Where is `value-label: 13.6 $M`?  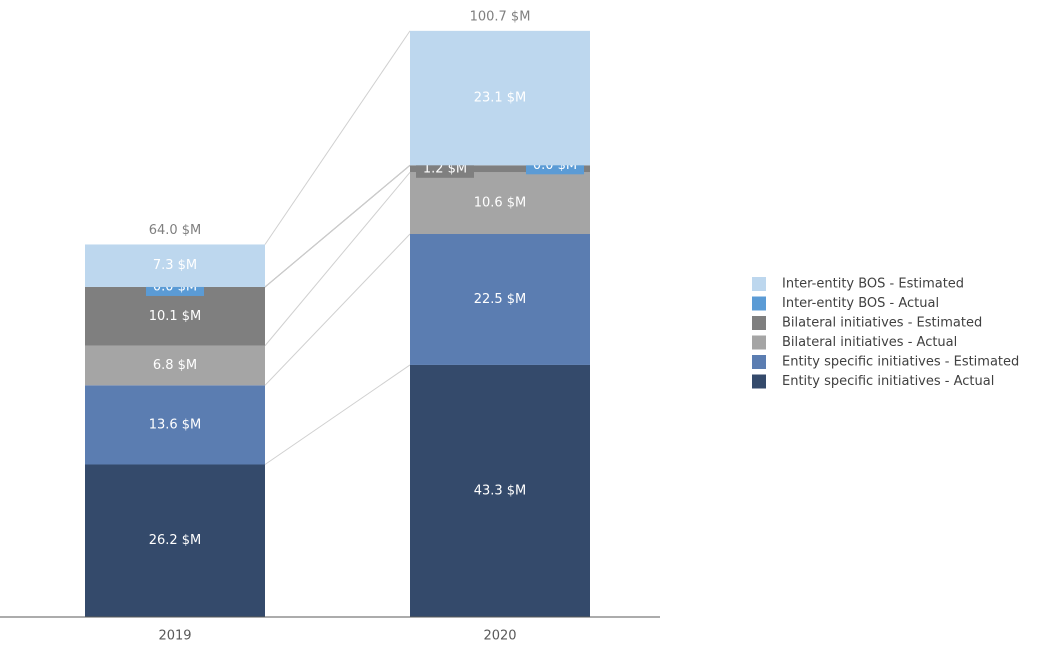
value-label: 13.6 $M is located at coordinates (175, 424).